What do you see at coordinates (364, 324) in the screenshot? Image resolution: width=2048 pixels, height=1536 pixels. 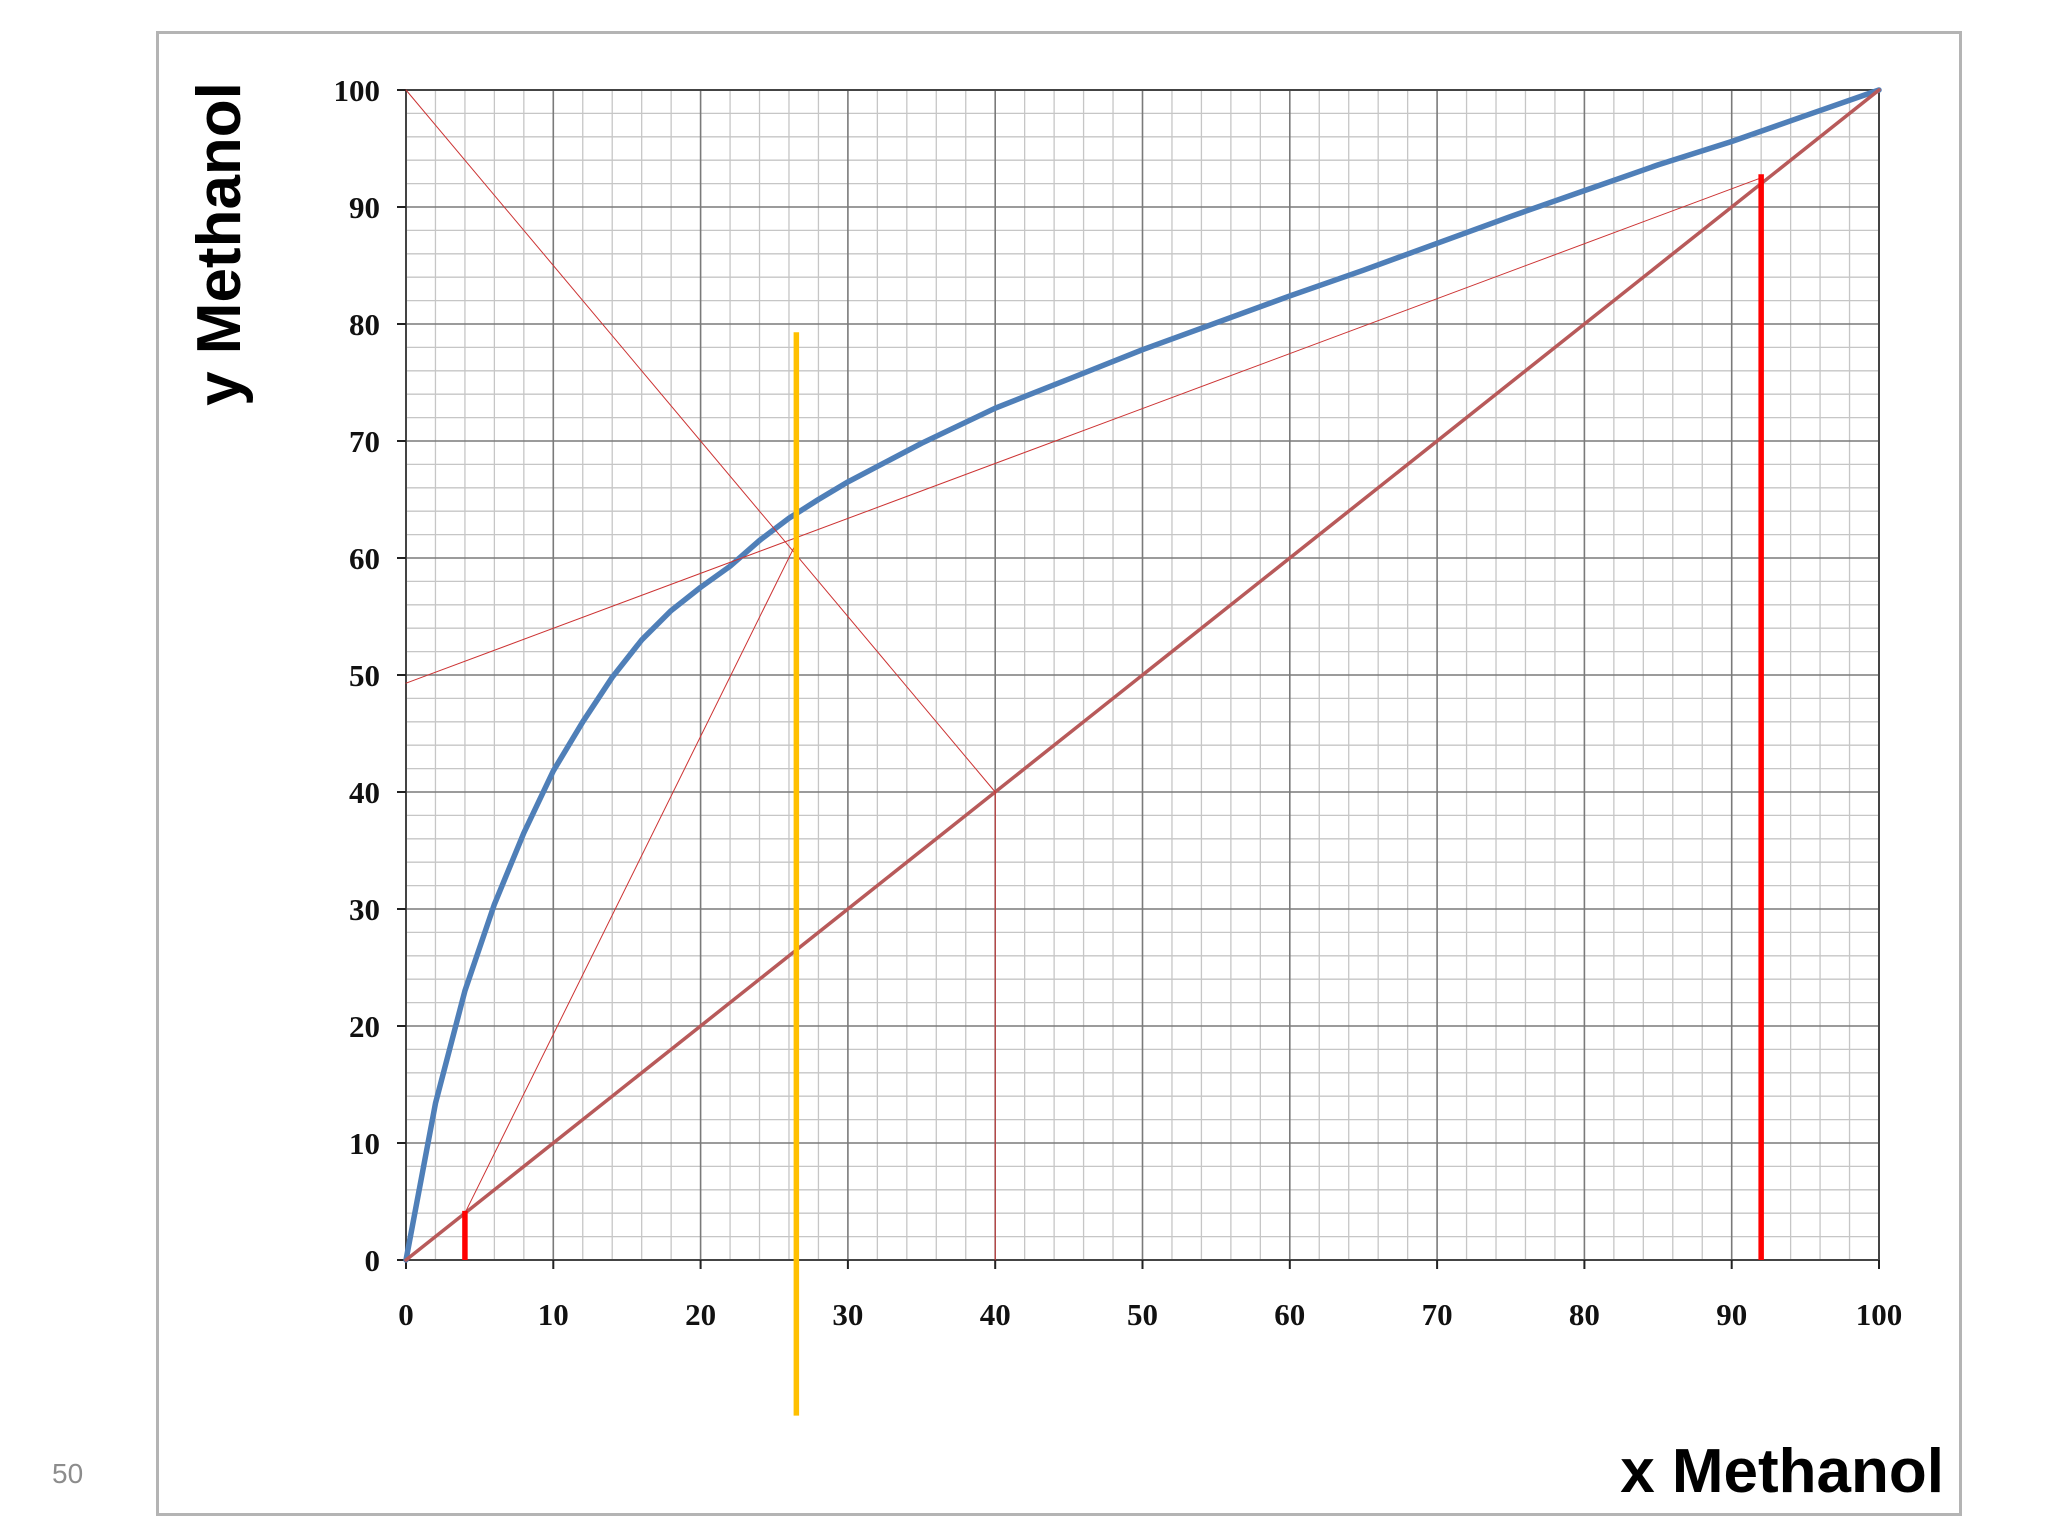 I see `y-tick-label: 80` at bounding box center [364, 324].